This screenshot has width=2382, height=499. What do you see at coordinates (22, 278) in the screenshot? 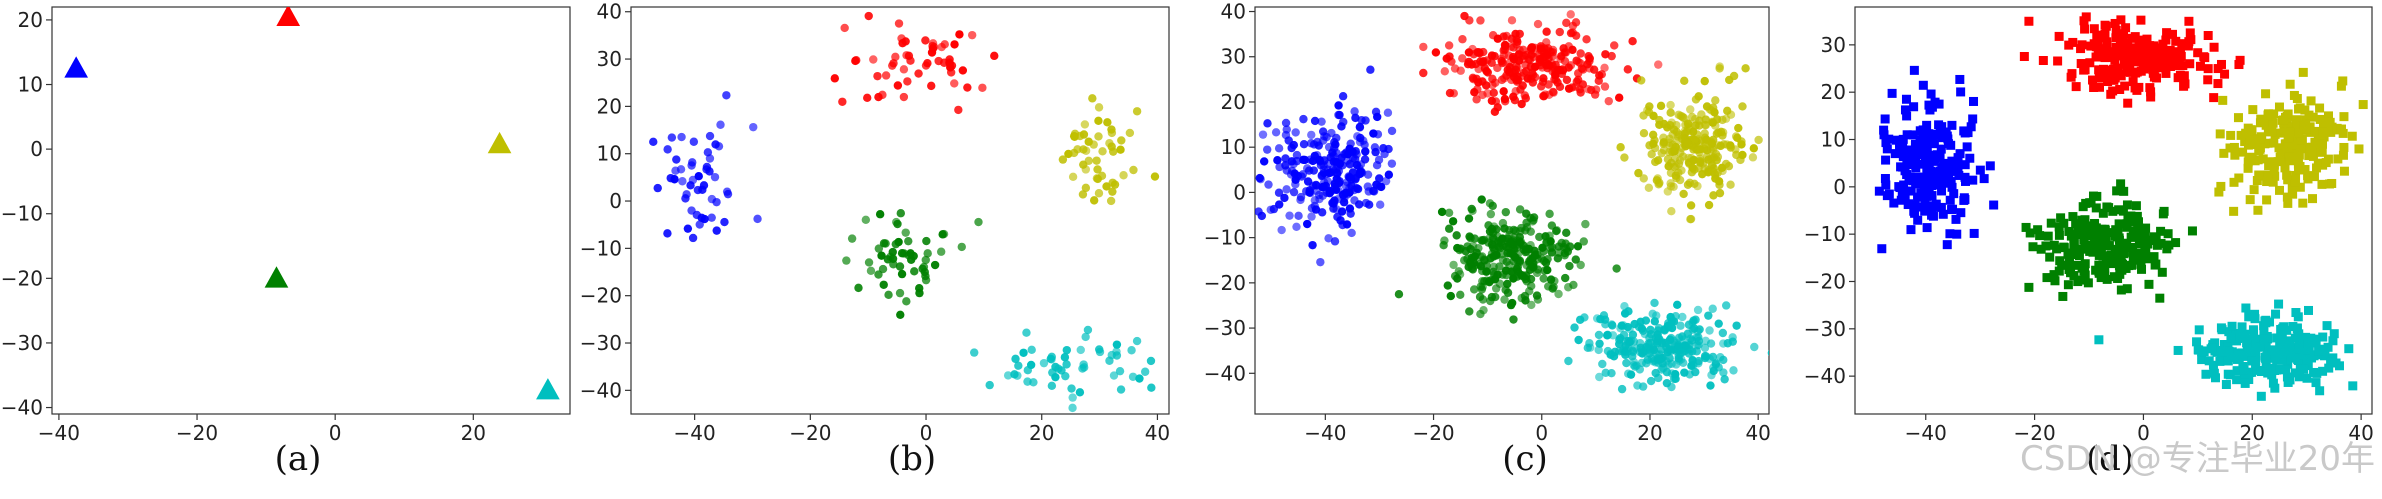
I see `y-tick-label: −20` at bounding box center [22, 278].